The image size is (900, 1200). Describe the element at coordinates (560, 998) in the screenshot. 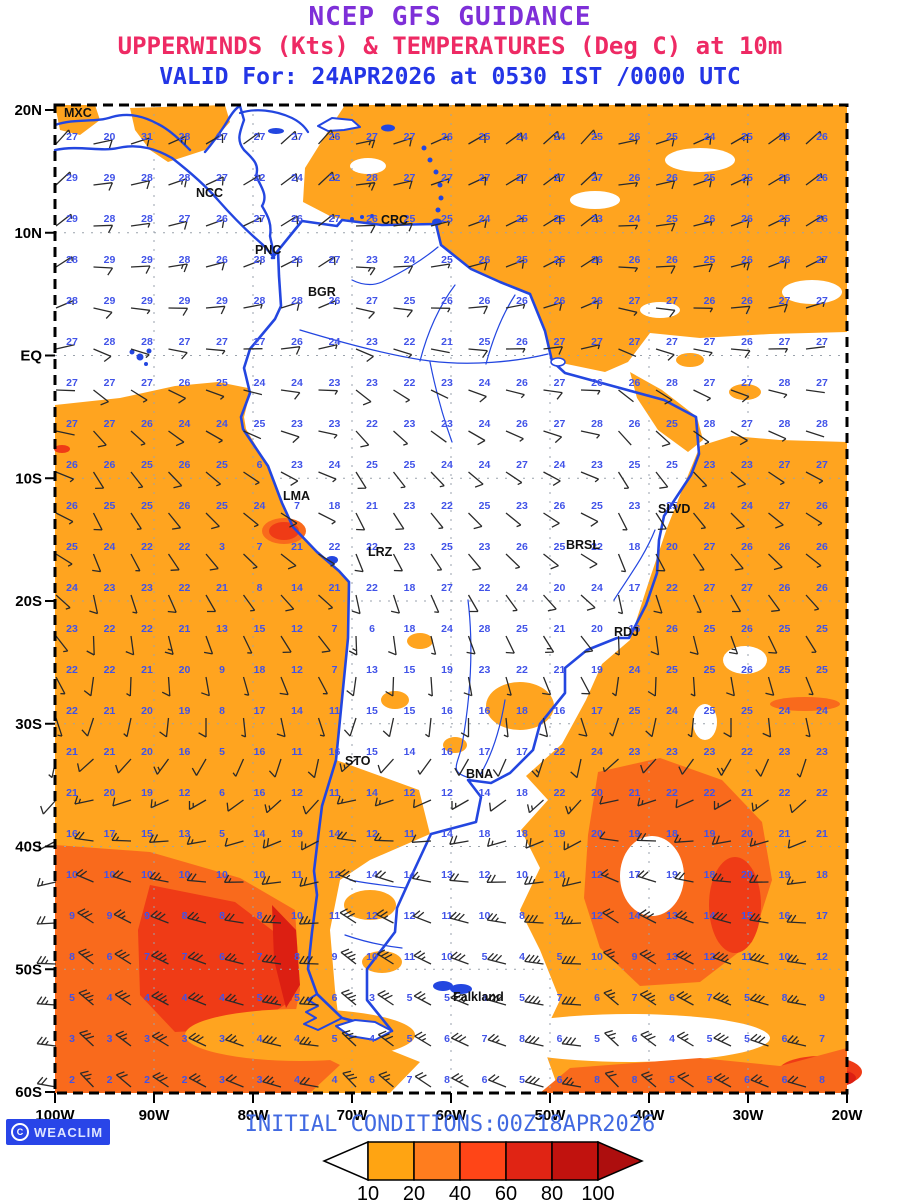

I see `temp-value: 7` at that location.